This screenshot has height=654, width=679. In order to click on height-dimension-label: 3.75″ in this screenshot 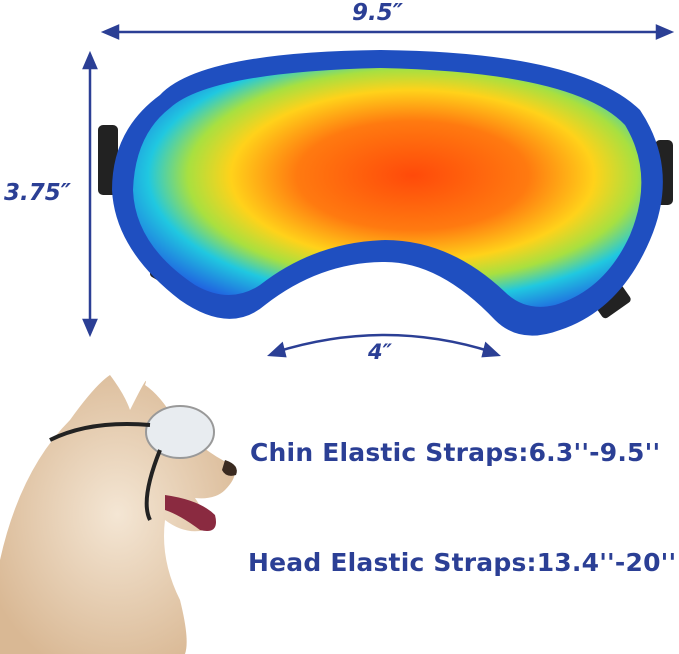, I will do `click(38, 193)`.